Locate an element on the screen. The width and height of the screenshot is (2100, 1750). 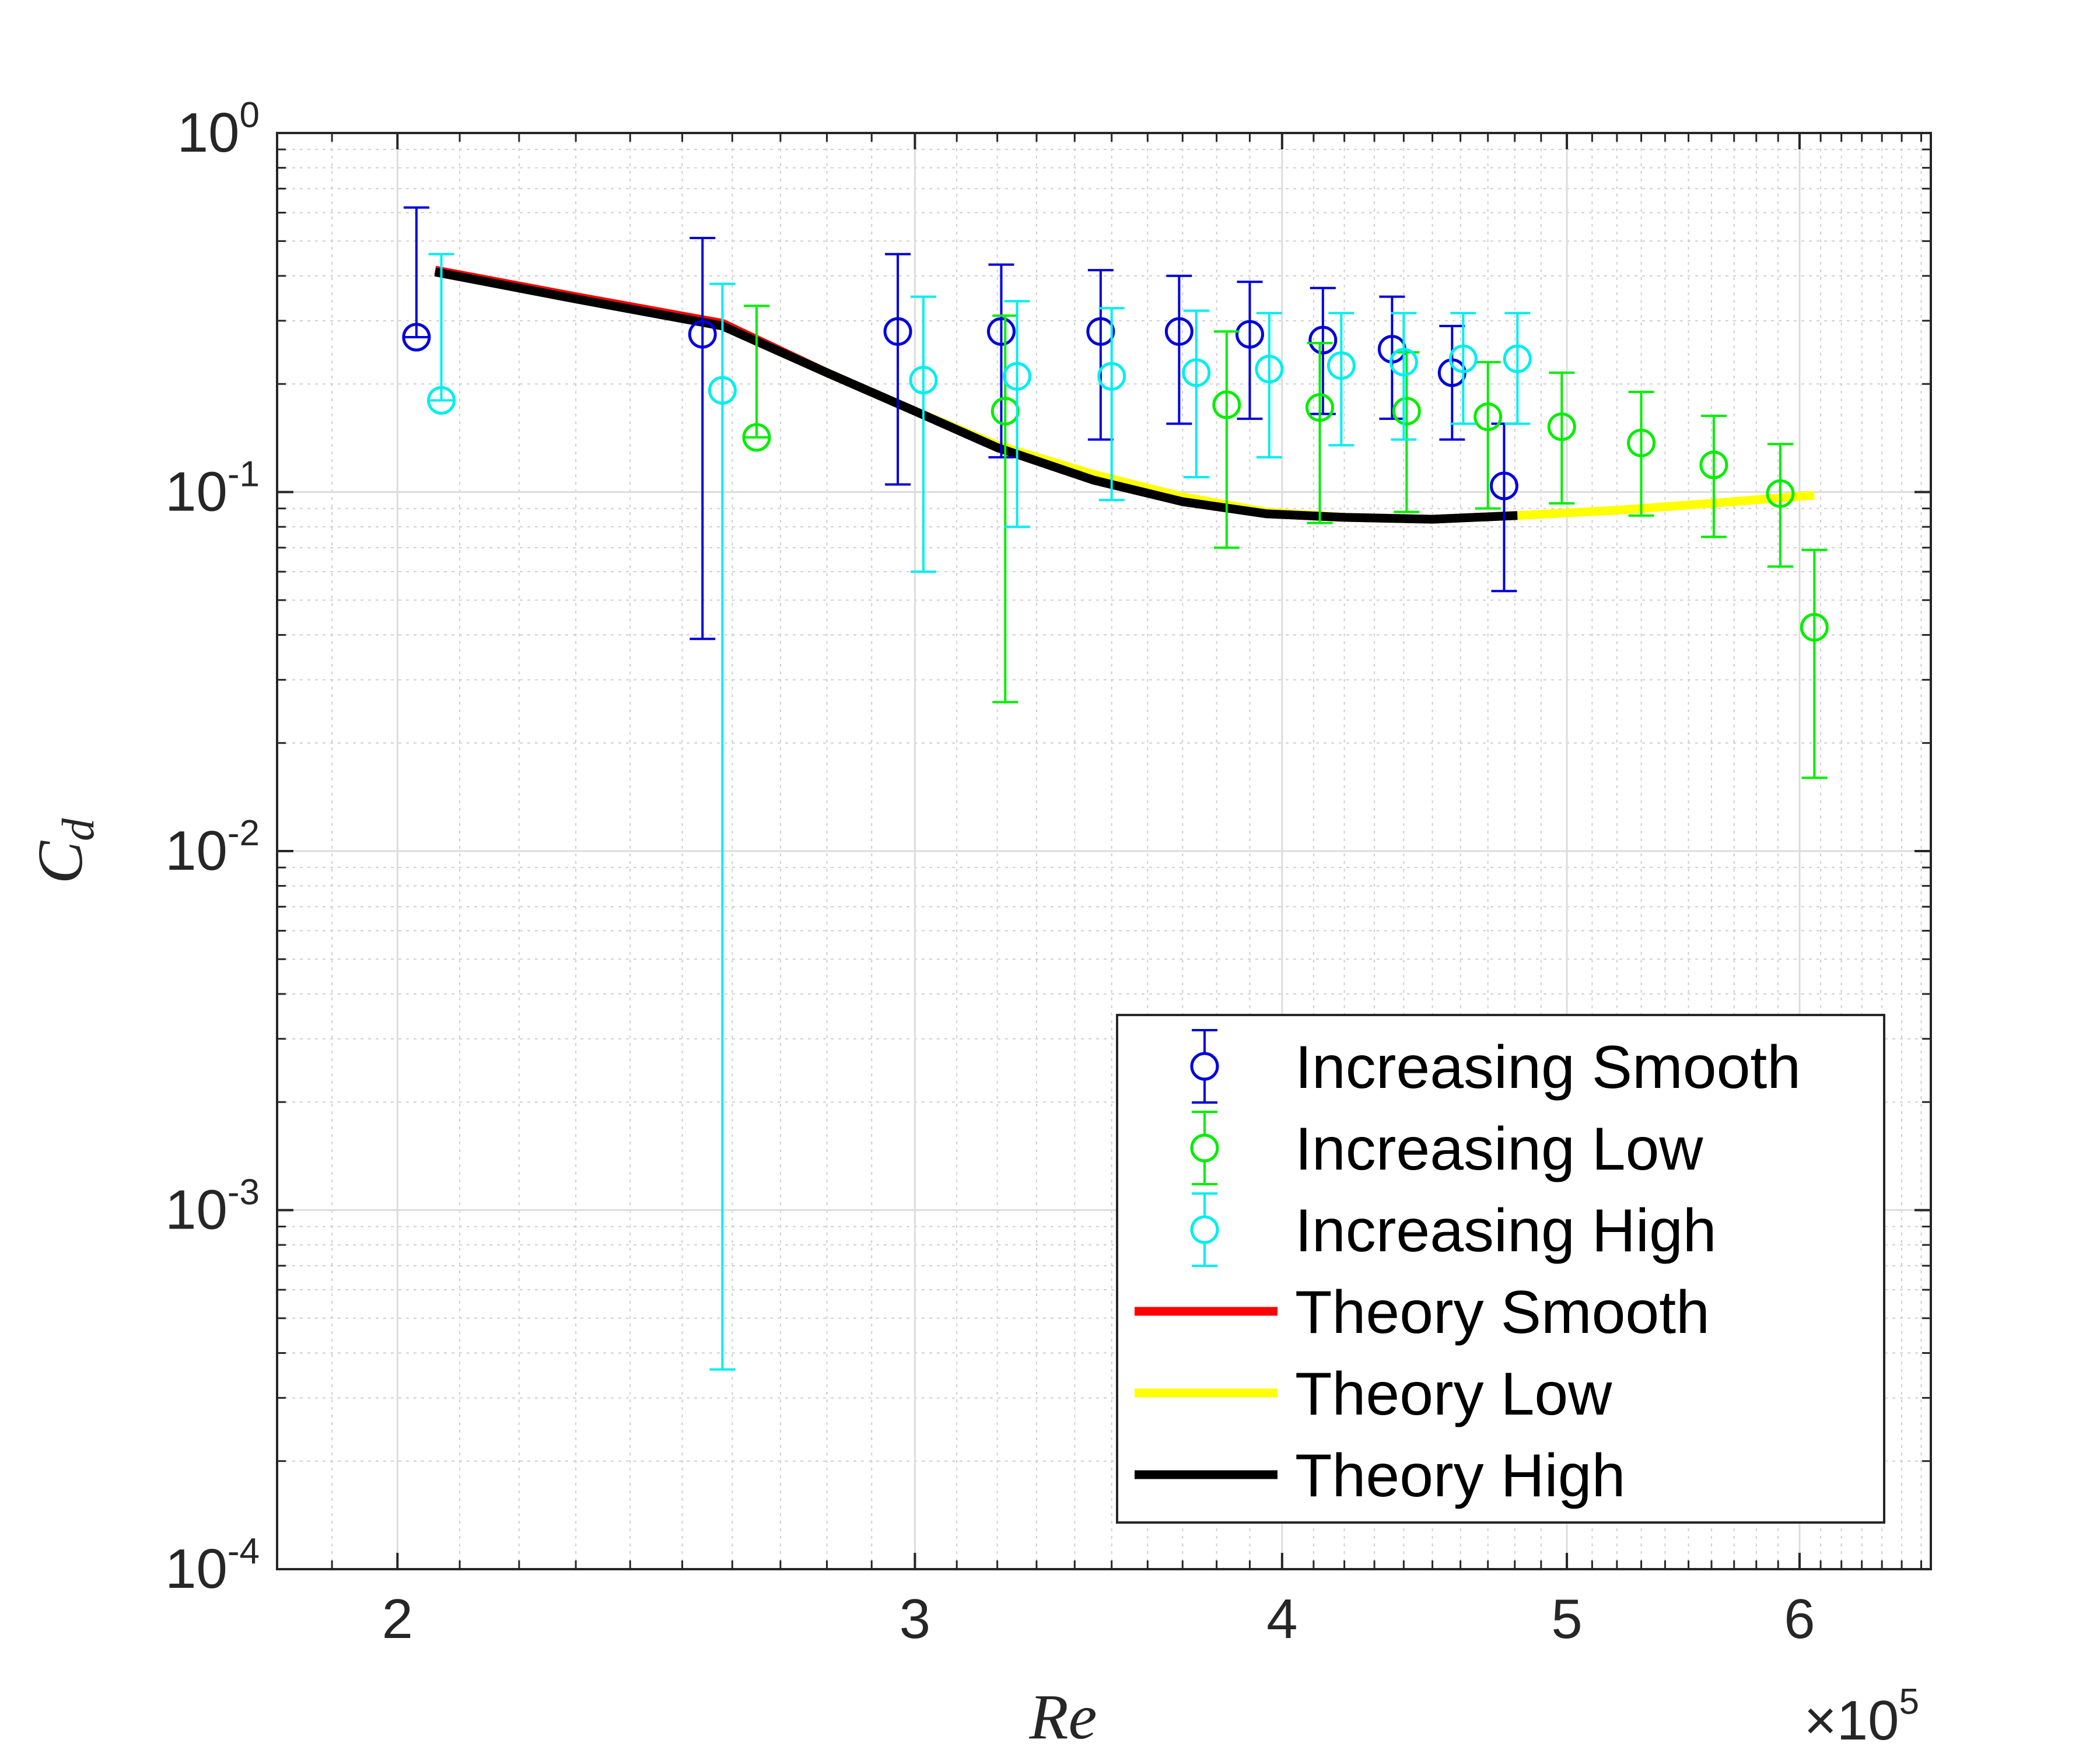
series-increasing-low is located at coordinates (1286, 541).